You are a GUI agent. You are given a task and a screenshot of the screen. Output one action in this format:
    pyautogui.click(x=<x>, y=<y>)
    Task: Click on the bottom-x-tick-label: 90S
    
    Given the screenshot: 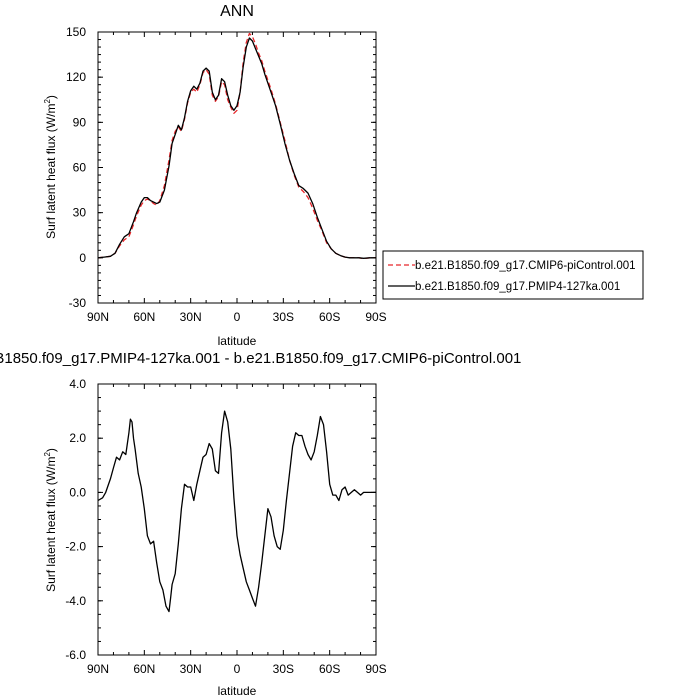 What is the action you would take?
    pyautogui.click(x=375, y=669)
    